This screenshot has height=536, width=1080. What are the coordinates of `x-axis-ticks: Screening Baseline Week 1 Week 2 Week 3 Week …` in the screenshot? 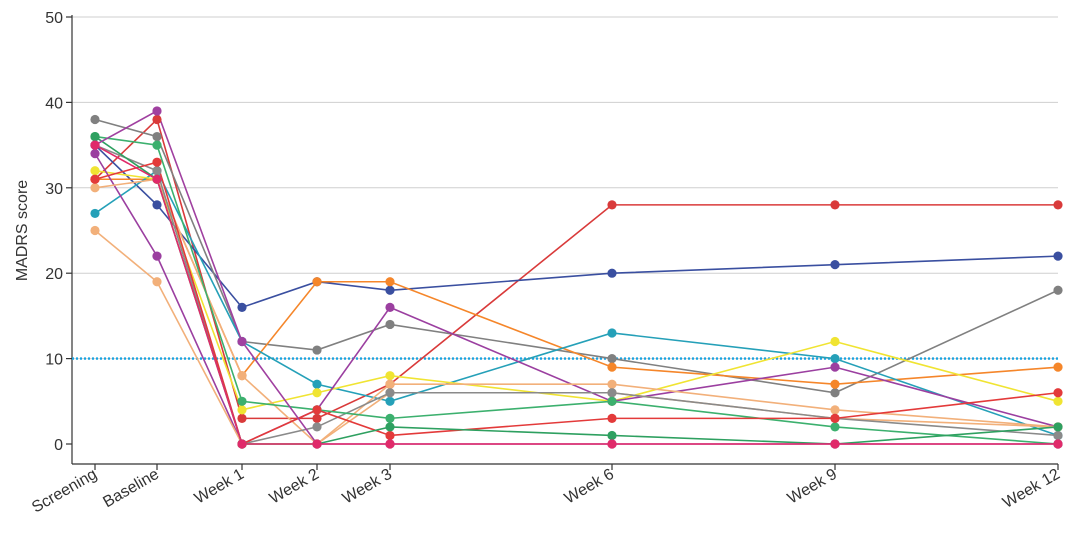 It's located at (546, 490).